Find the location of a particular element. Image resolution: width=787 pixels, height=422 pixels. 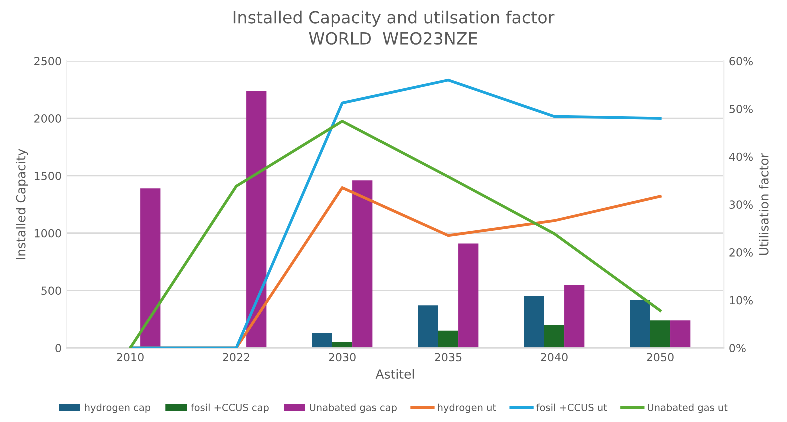

y2-tick-label: 50% is located at coordinates (741, 109).